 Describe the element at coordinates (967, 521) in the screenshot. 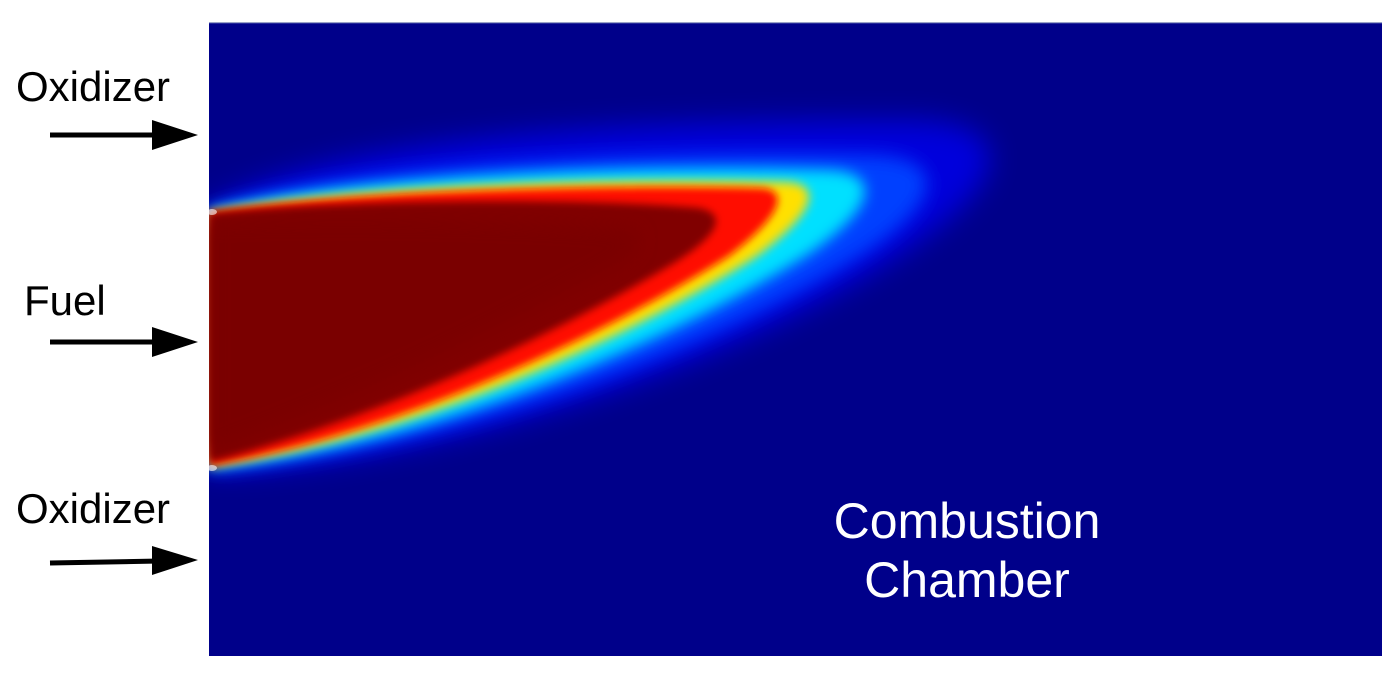

I see `chamber-label-line-1: Combustion` at that location.